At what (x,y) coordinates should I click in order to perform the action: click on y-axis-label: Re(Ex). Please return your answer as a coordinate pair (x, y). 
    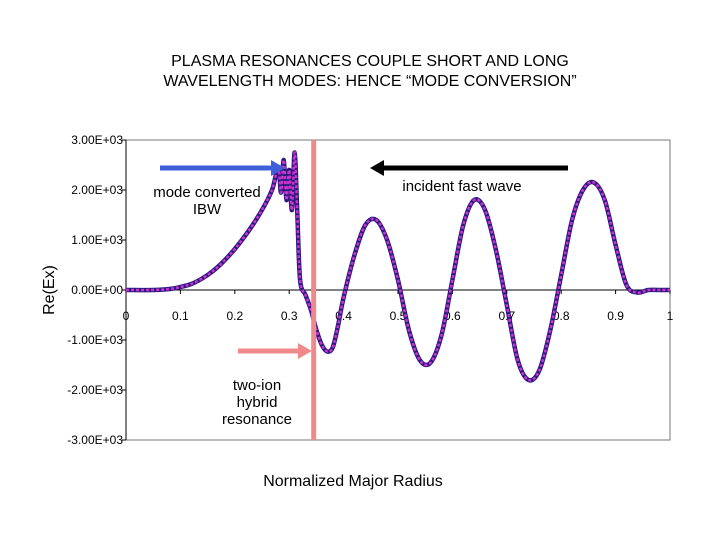
    Looking at the image, I should click on (49, 290).